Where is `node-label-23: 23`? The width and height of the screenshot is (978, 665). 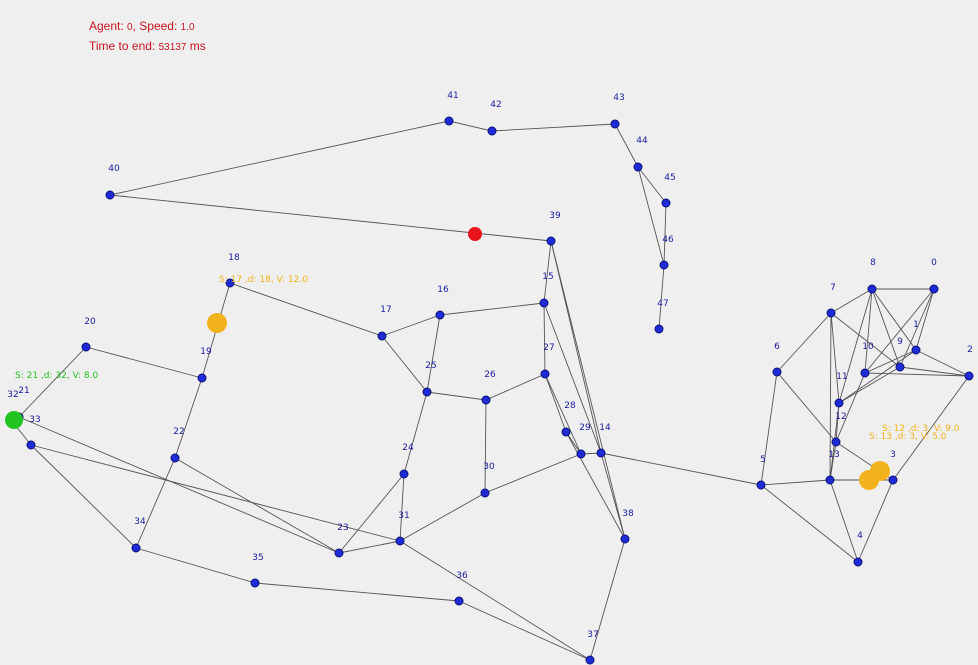
node-label-23: 23 is located at coordinates (342, 528).